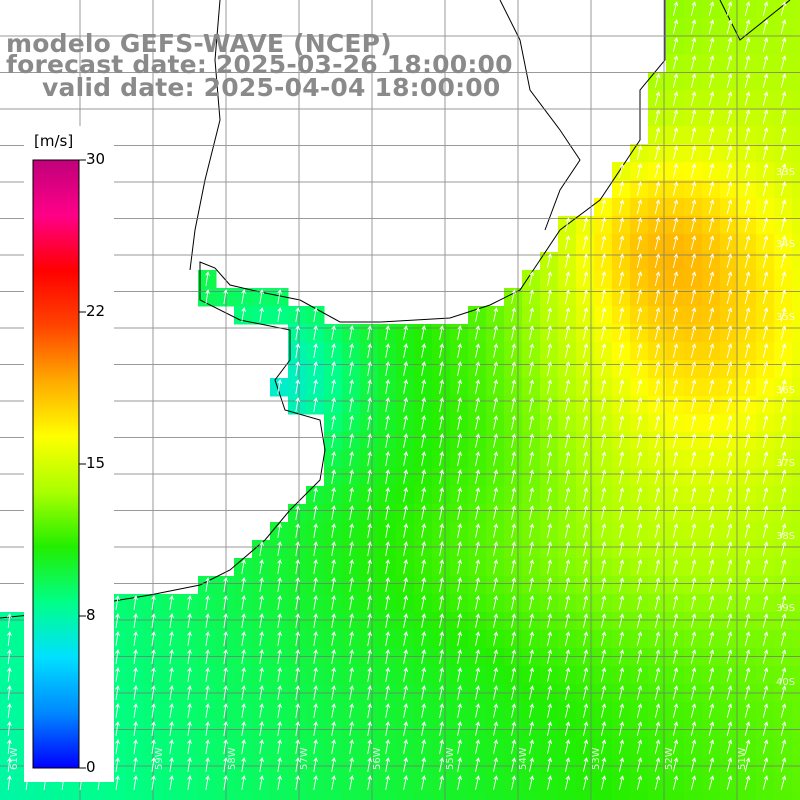 The height and width of the screenshot is (800, 800). Describe the element at coordinates (159, 758) in the screenshot. I see `lon-label-59w: 59W` at that location.